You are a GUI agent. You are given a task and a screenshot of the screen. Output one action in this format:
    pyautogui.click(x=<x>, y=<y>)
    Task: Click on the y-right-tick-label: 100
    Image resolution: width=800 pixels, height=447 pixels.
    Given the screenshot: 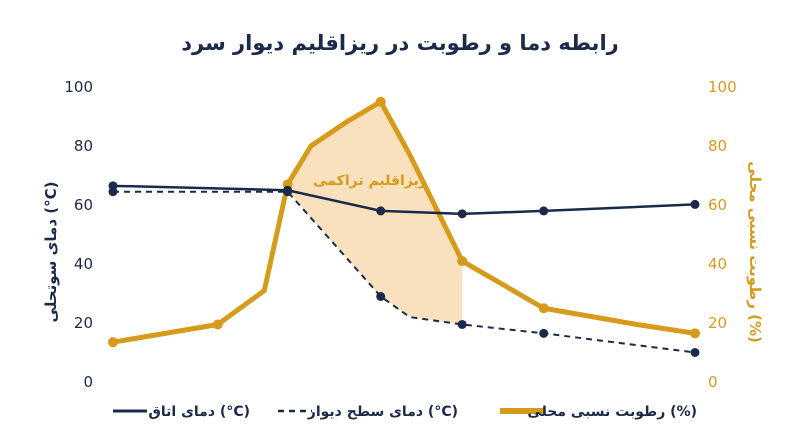 What is the action you would take?
    pyautogui.click(x=722, y=87)
    